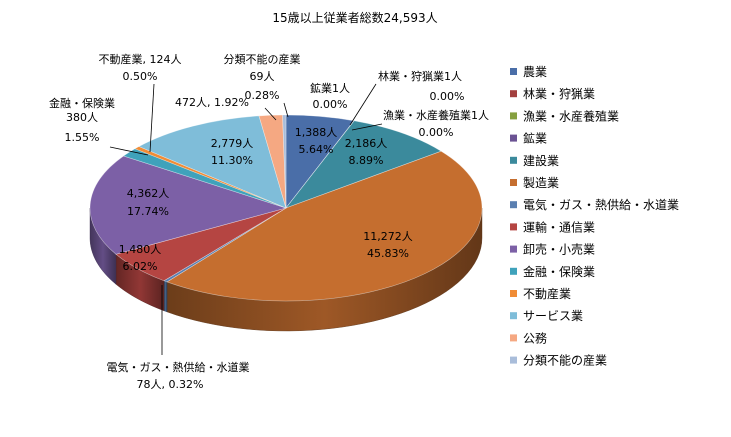 The width and height of the screenshot is (731, 437). I want to click on label-nougyo-count: 1,388人, so click(316, 132).